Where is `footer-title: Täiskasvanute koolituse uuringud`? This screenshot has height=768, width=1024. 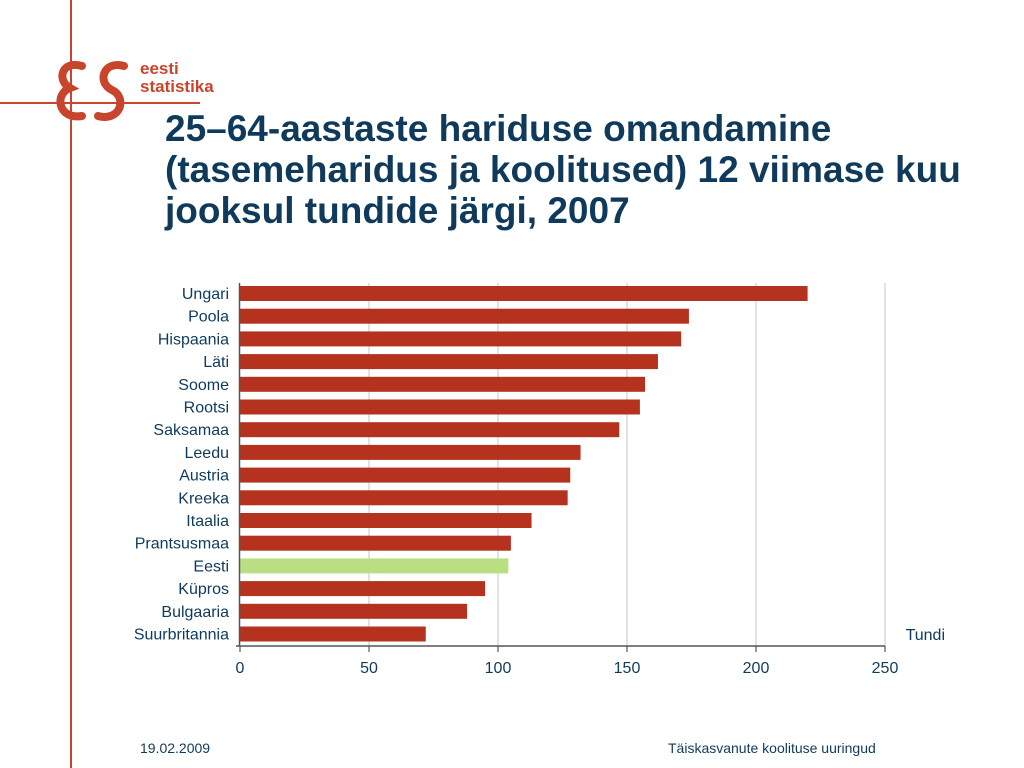
footer-title: Täiskasvanute koolituse uuringud is located at coordinates (772, 748).